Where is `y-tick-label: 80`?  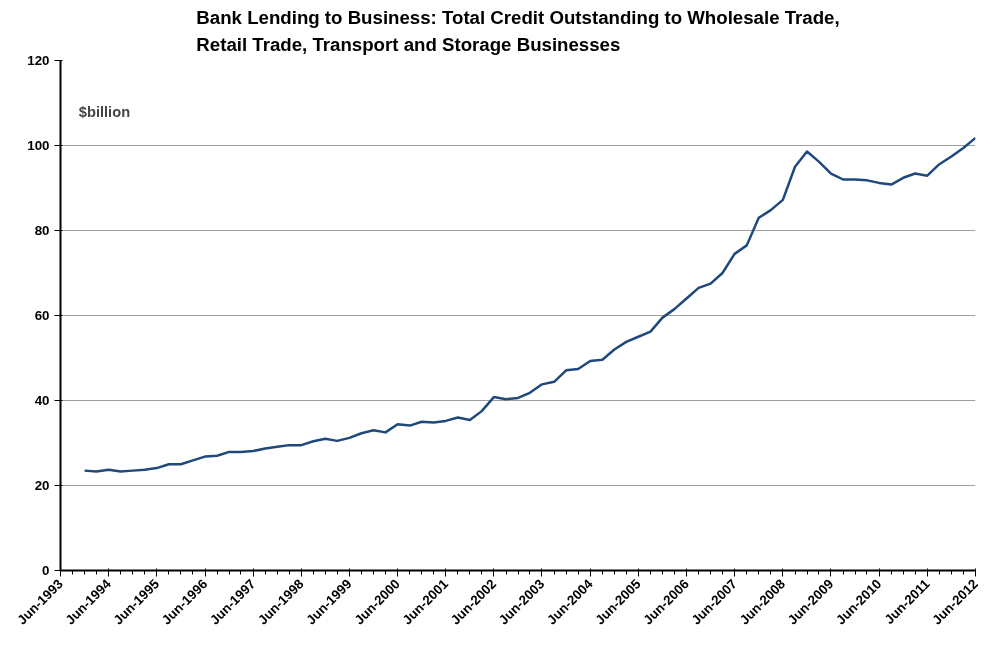 y-tick-label: 80 is located at coordinates (42, 230).